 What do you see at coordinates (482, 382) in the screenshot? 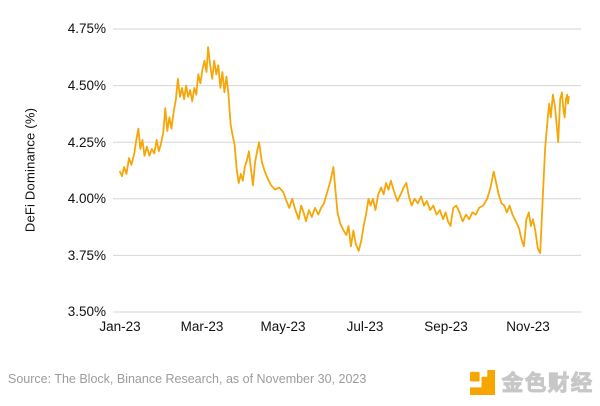
I see `jinse-logo-icon` at bounding box center [482, 382].